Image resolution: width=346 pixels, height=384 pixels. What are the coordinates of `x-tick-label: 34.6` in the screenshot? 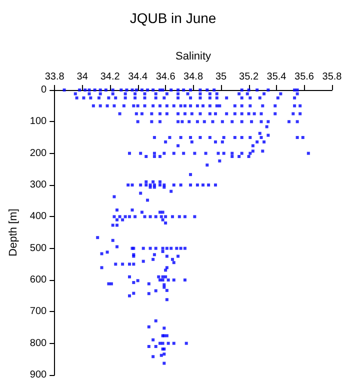 It's located at (166, 77).